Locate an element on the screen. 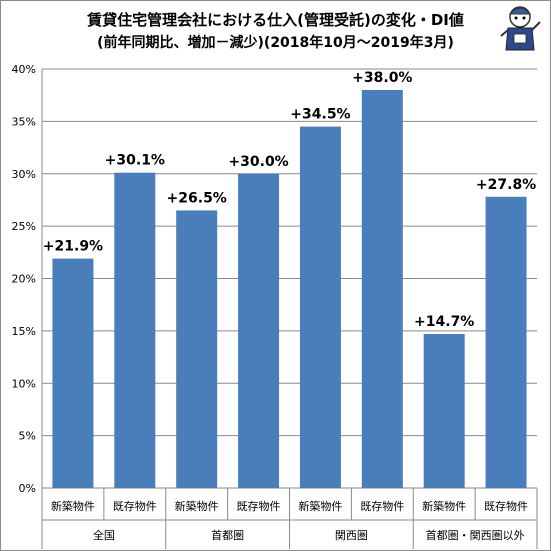 The width and height of the screenshot is (551, 551). y-tick-label: 20% is located at coordinates (24, 279).